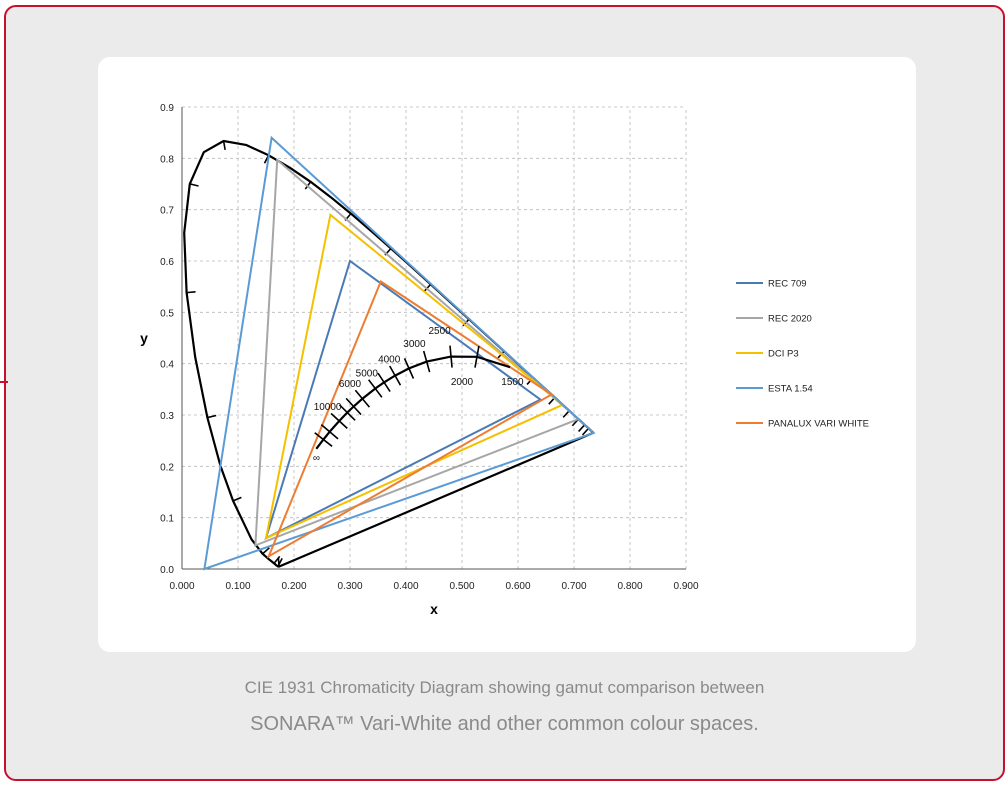  What do you see at coordinates (349, 586) in the screenshot?
I see `x-tick-label: 0.300` at bounding box center [349, 586].